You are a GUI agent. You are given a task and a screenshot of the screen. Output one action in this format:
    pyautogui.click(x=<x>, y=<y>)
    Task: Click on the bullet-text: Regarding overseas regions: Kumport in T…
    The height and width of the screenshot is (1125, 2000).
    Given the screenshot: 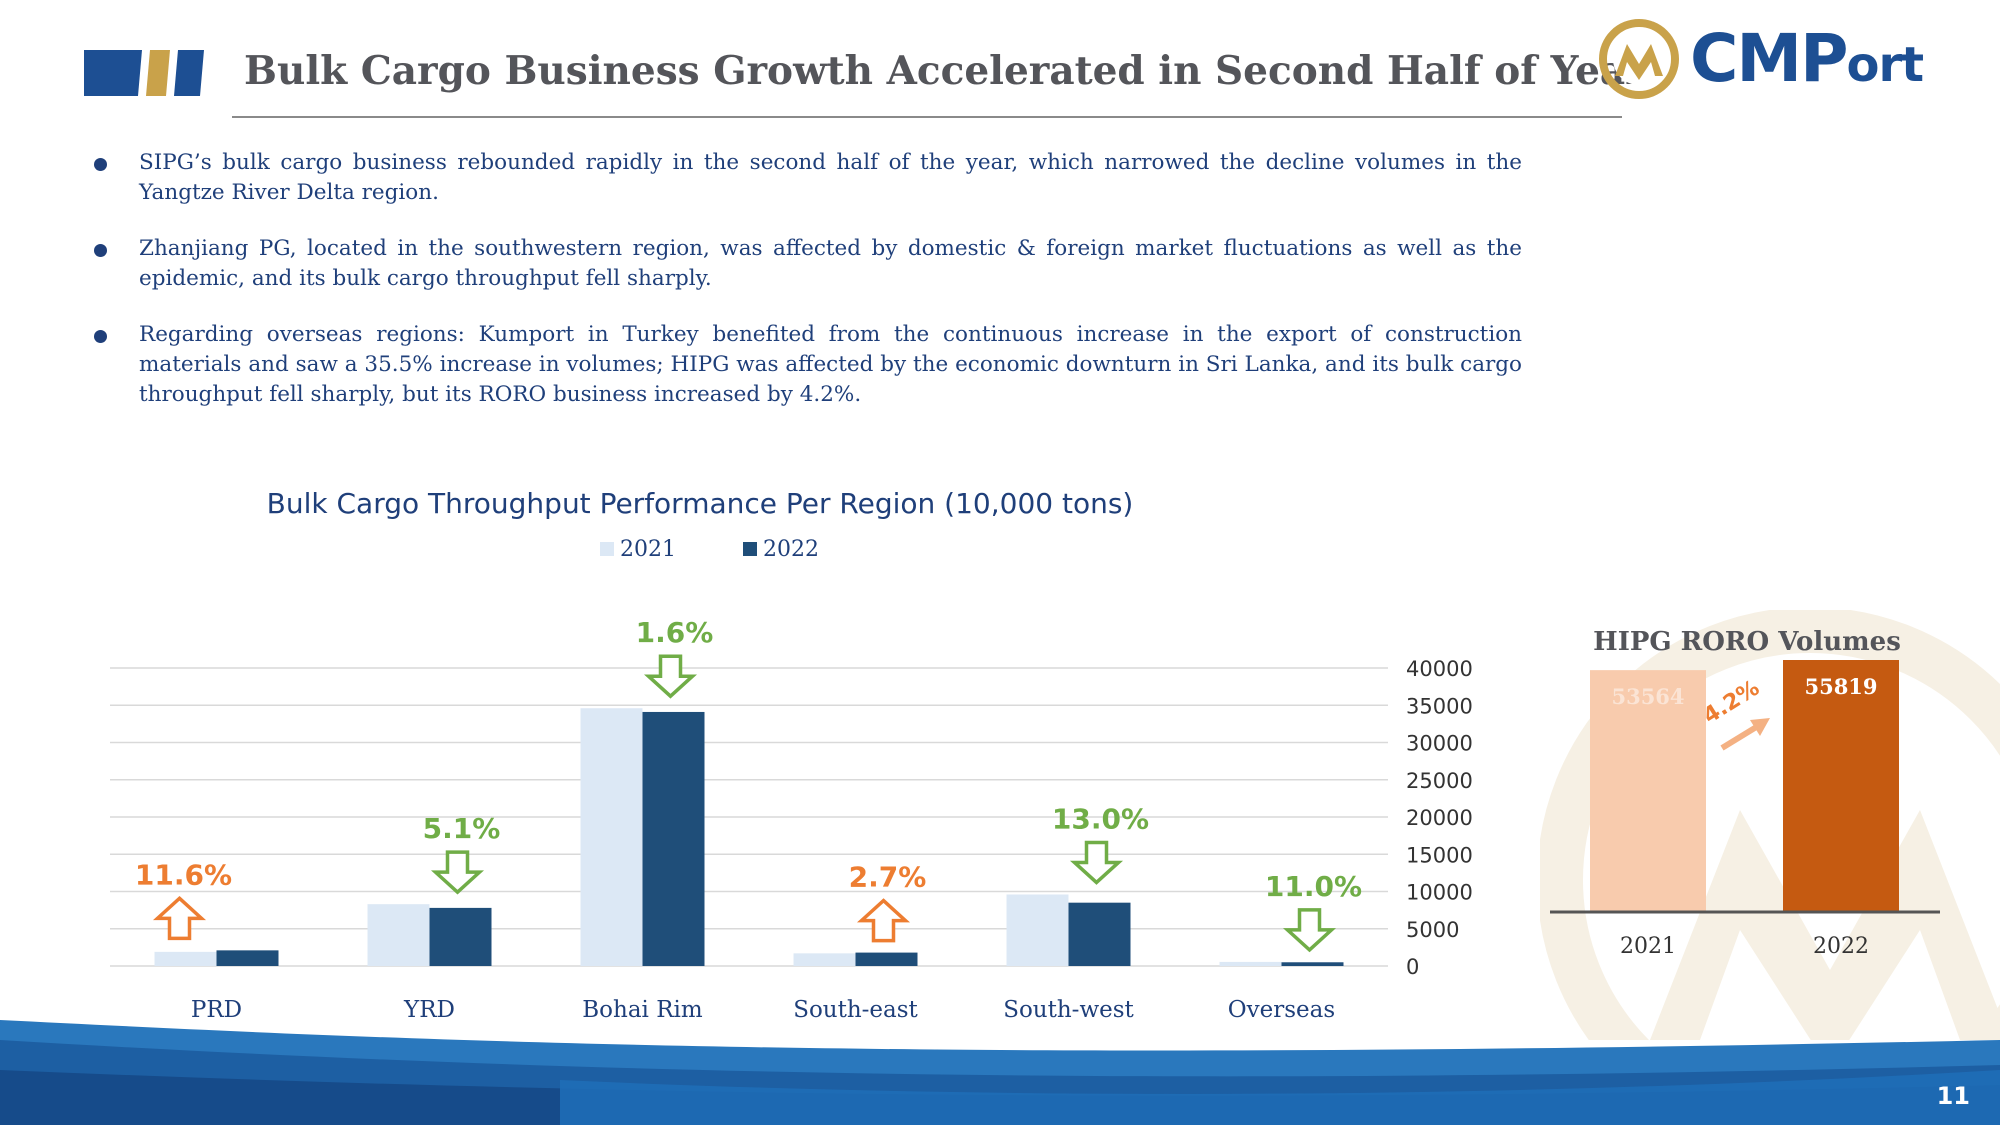 What is the action you would take?
    pyautogui.click(x=830, y=364)
    